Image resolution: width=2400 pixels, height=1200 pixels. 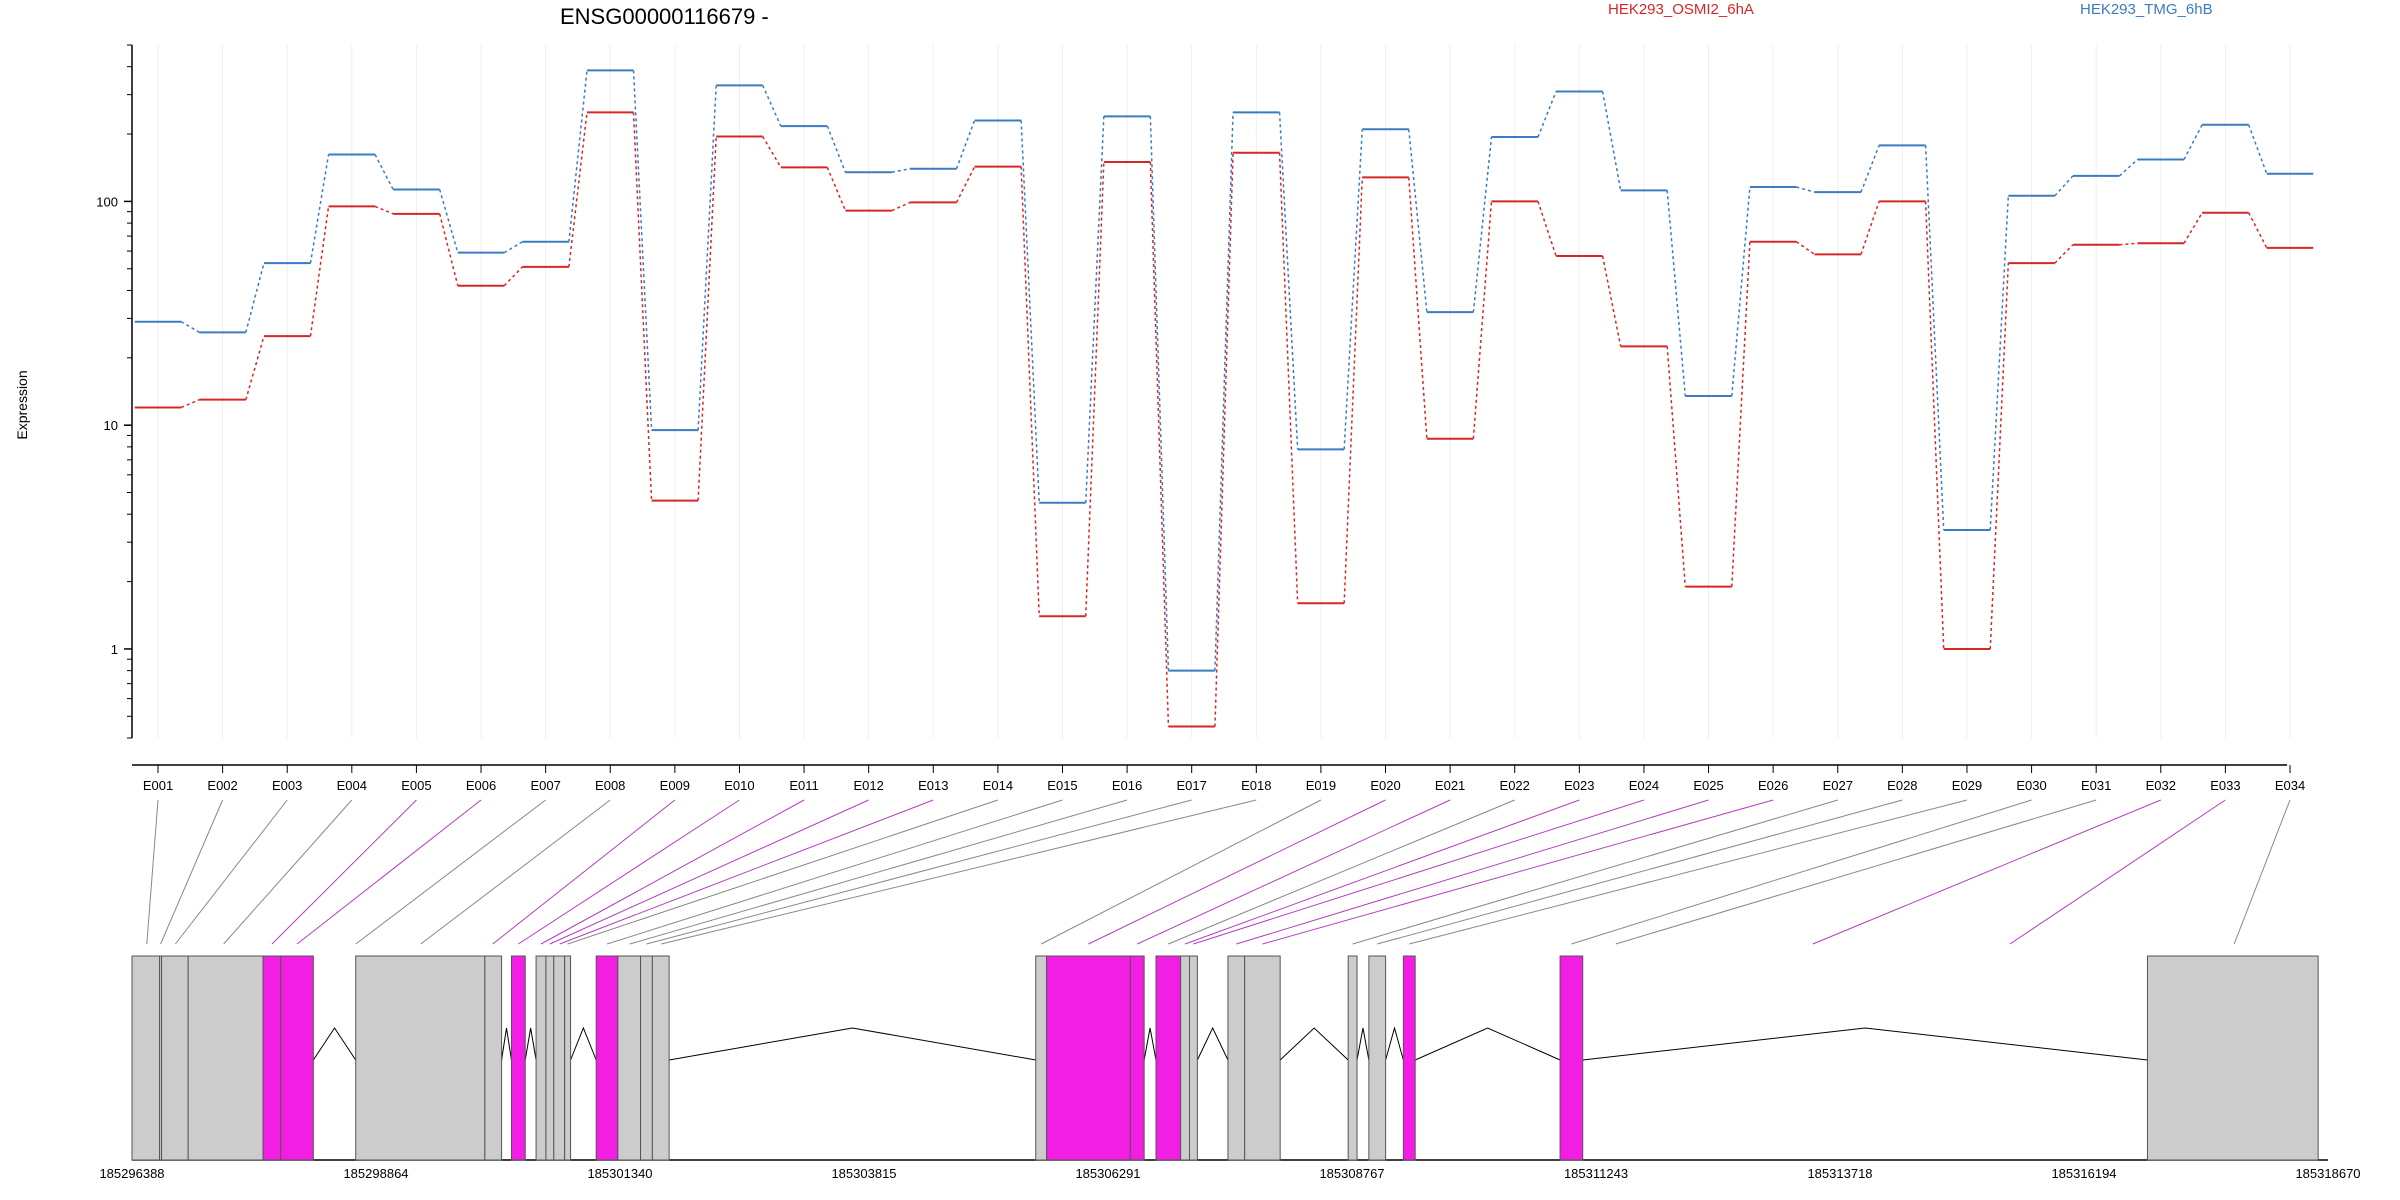 I want to click on x-tick-label: E010, so click(x=739, y=785).